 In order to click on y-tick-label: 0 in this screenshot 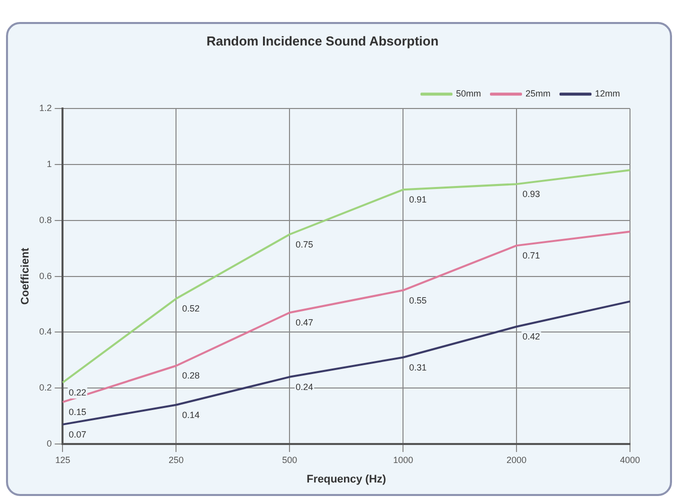, I will do `click(49, 443)`.